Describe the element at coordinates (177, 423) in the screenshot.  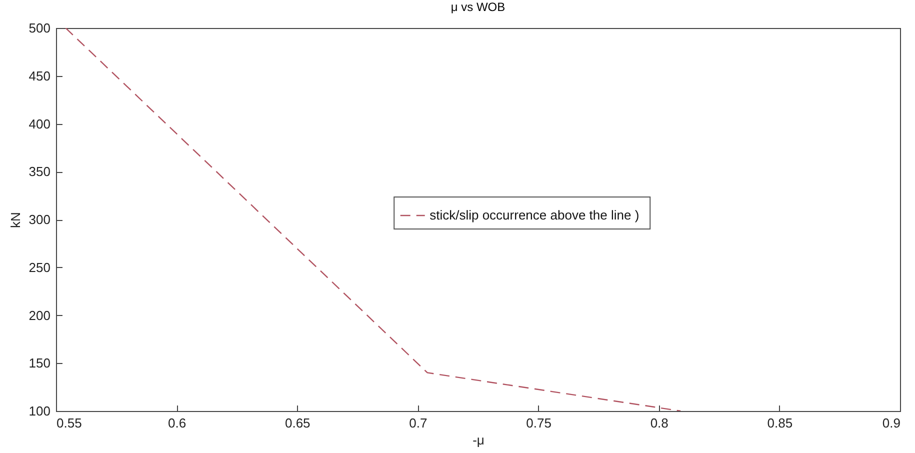
I see `x-tick-label: 0.6` at that location.